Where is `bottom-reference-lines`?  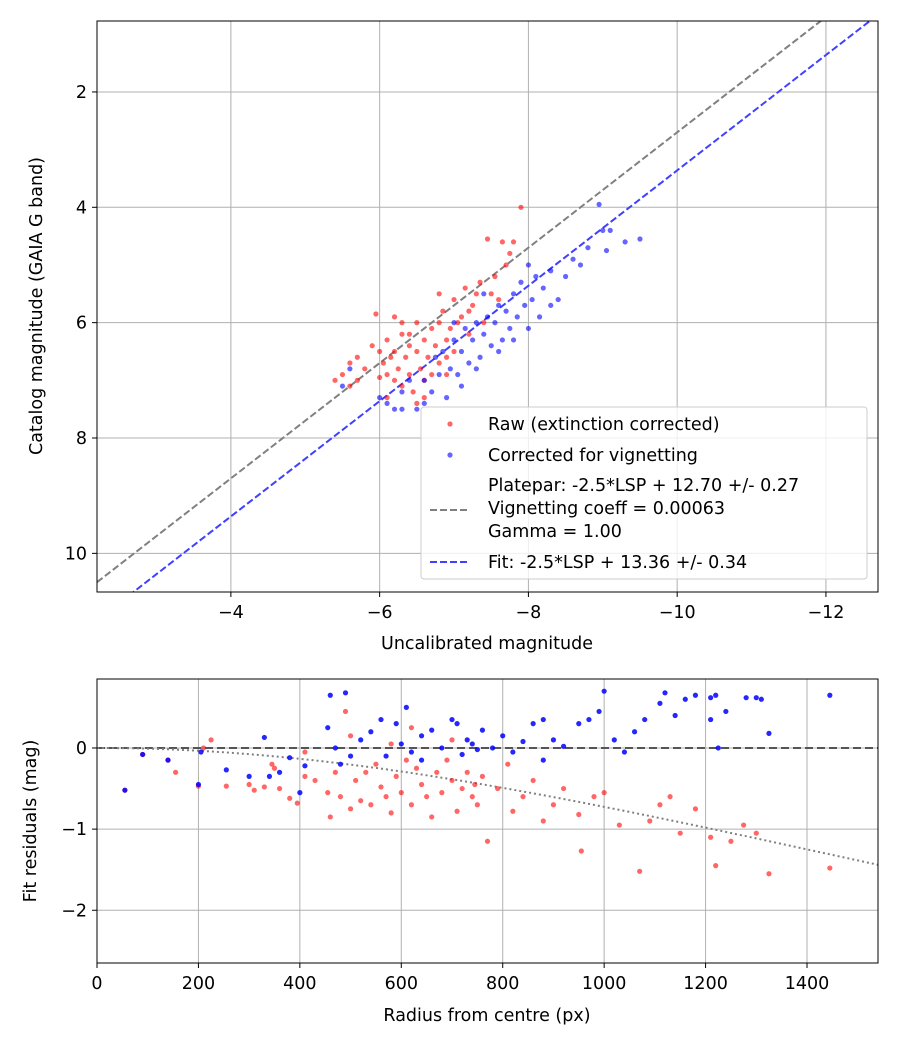
bottom-reference-lines is located at coordinates (487, 806).